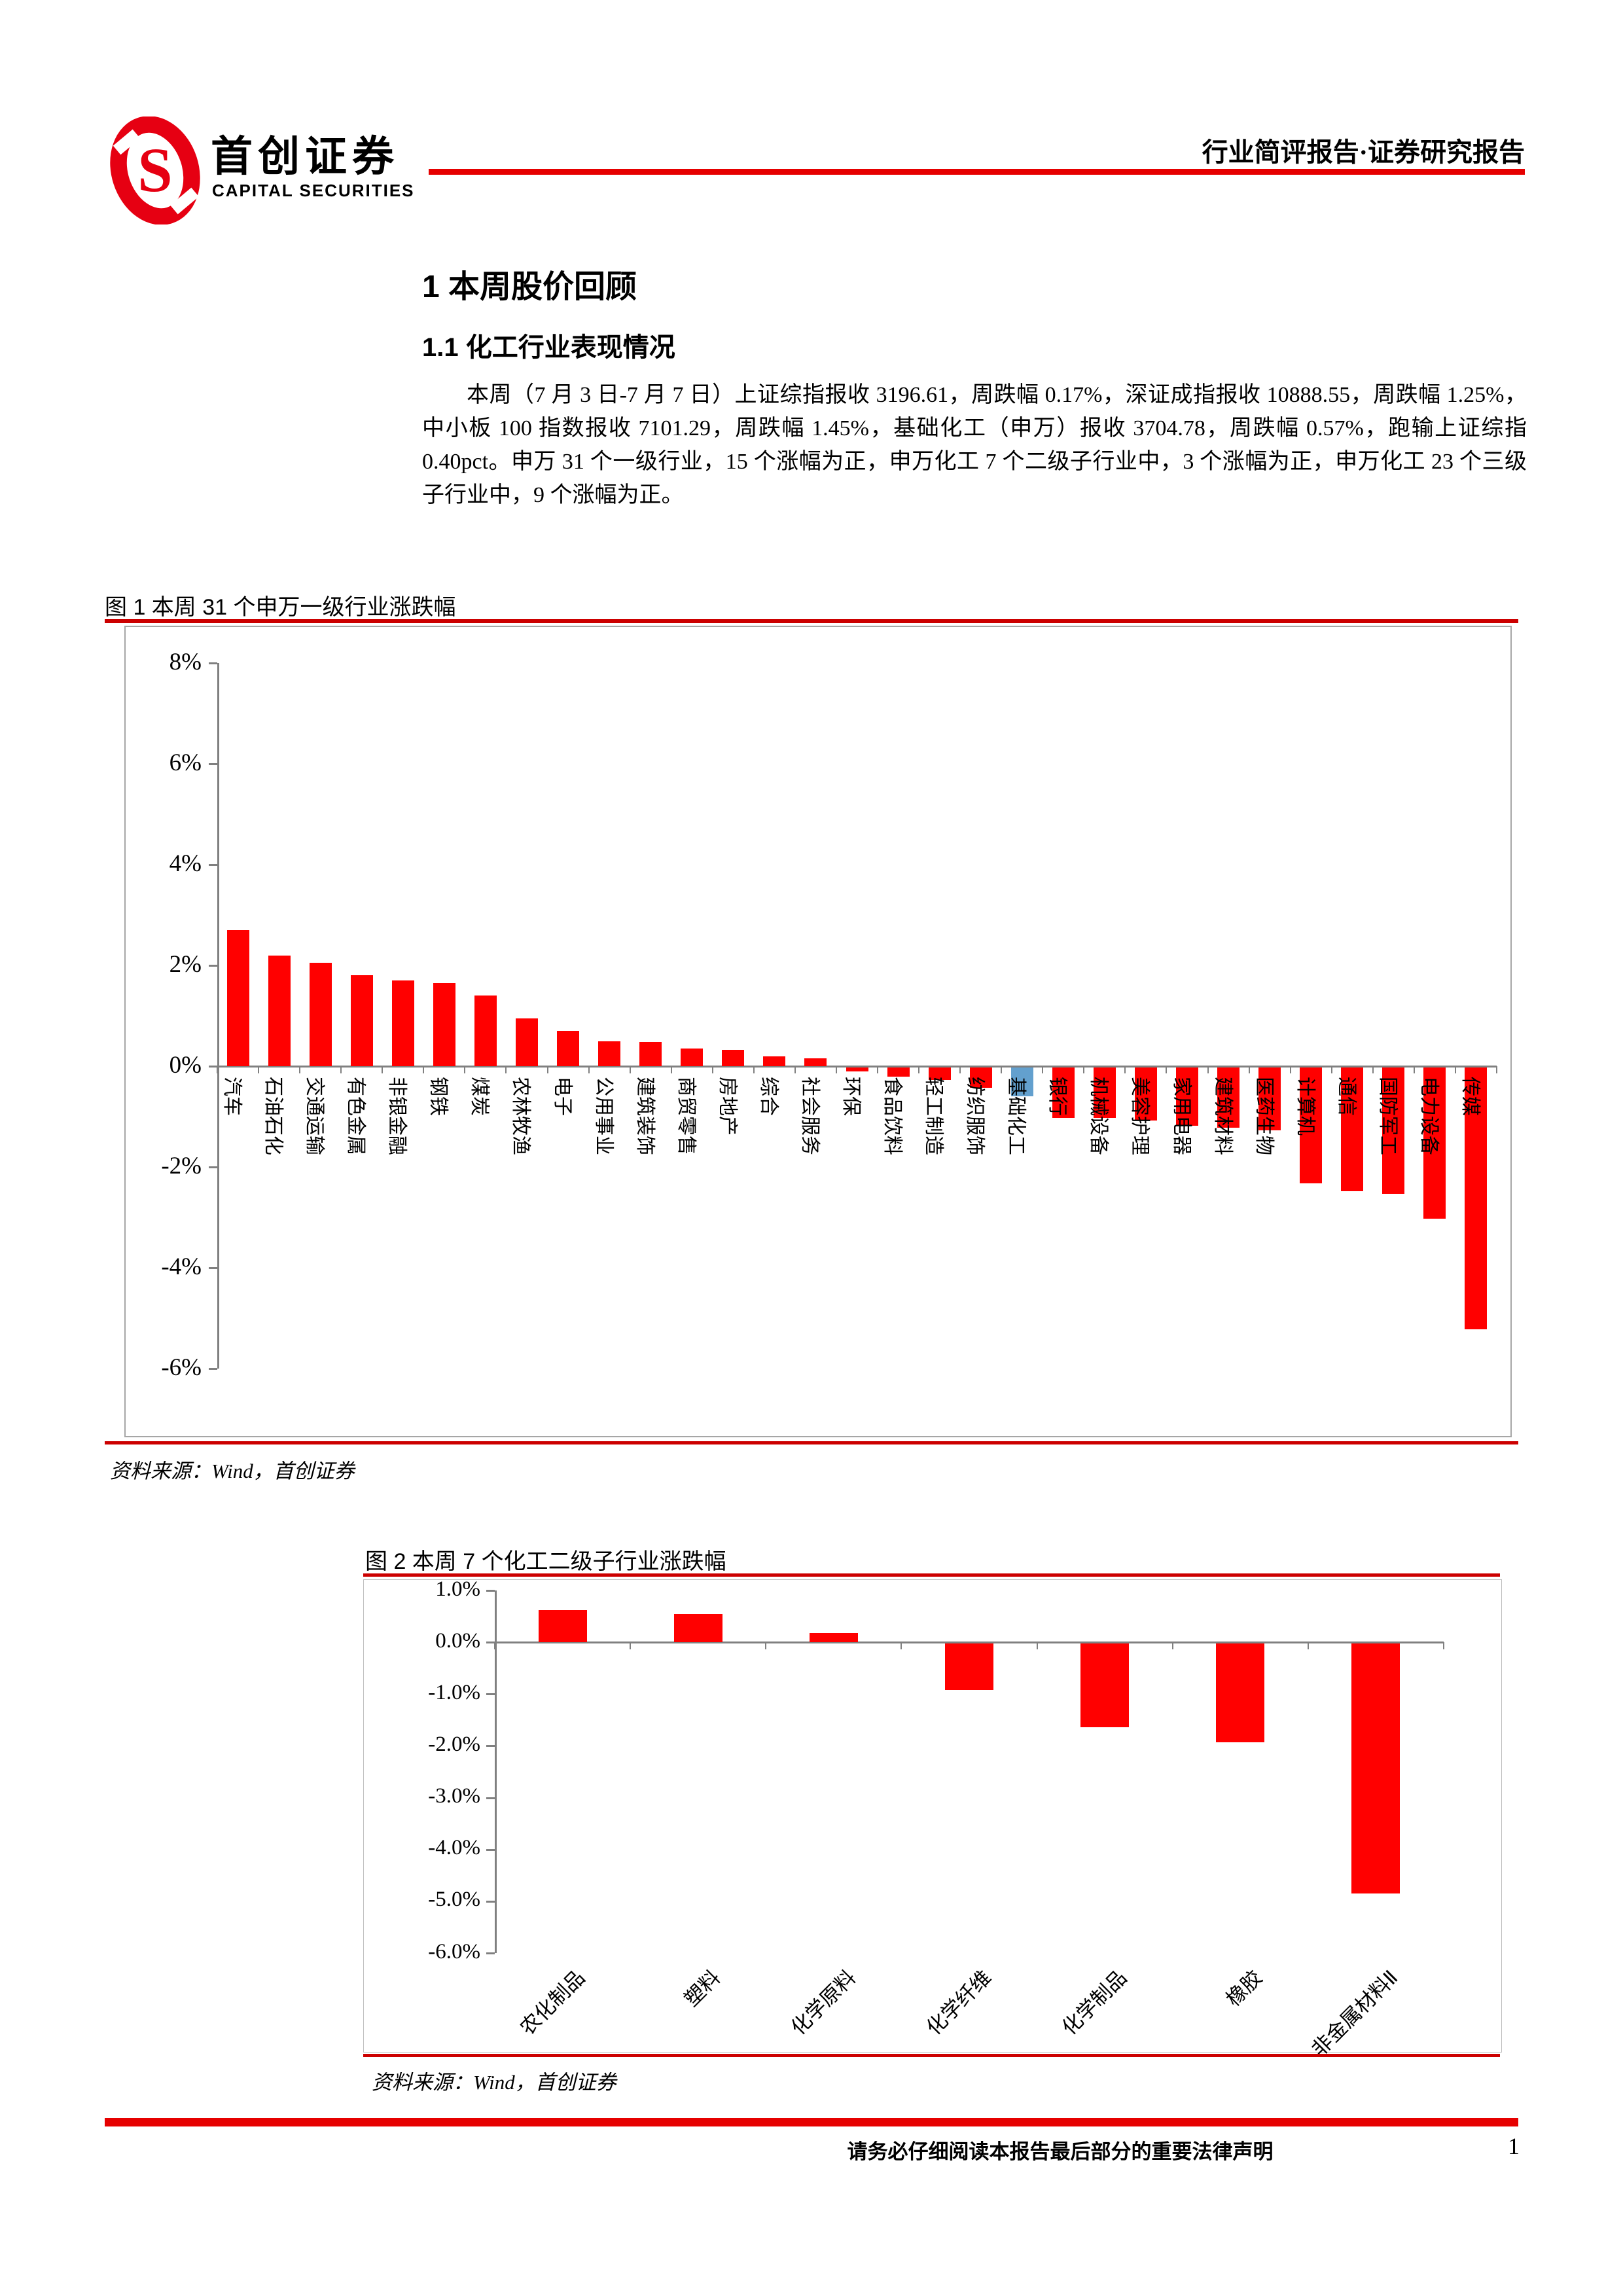 The image size is (1623, 2296). I want to click on section-title: 1 本周股价回顾, so click(529, 287).